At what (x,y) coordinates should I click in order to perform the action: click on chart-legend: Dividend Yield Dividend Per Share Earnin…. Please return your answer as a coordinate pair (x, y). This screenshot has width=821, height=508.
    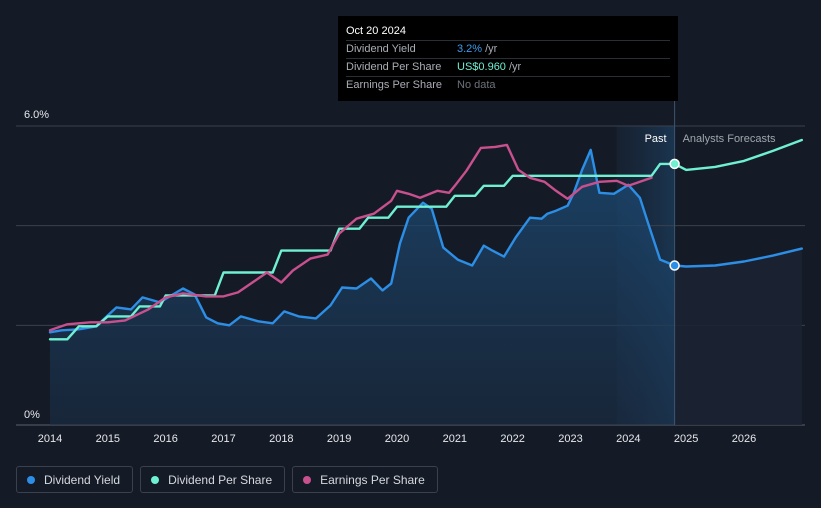
    Looking at the image, I should click on (227, 479).